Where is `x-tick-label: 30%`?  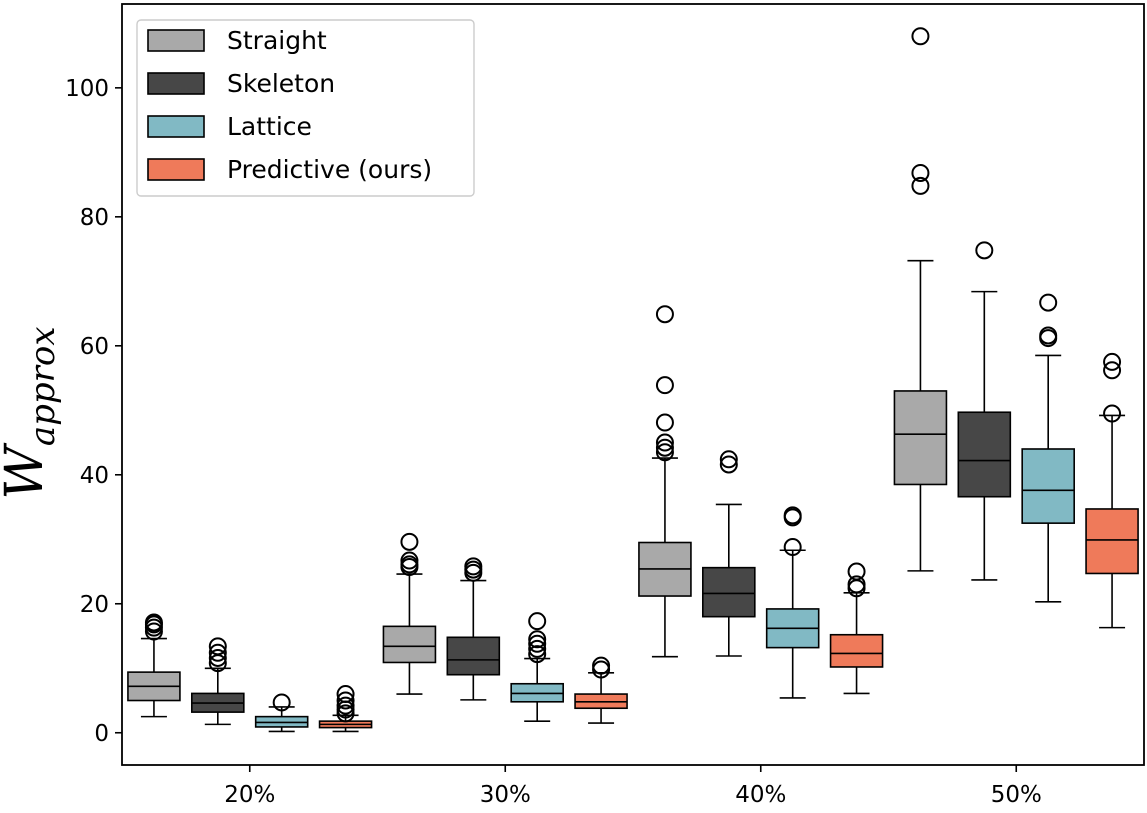 x-tick-label: 30% is located at coordinates (505, 795).